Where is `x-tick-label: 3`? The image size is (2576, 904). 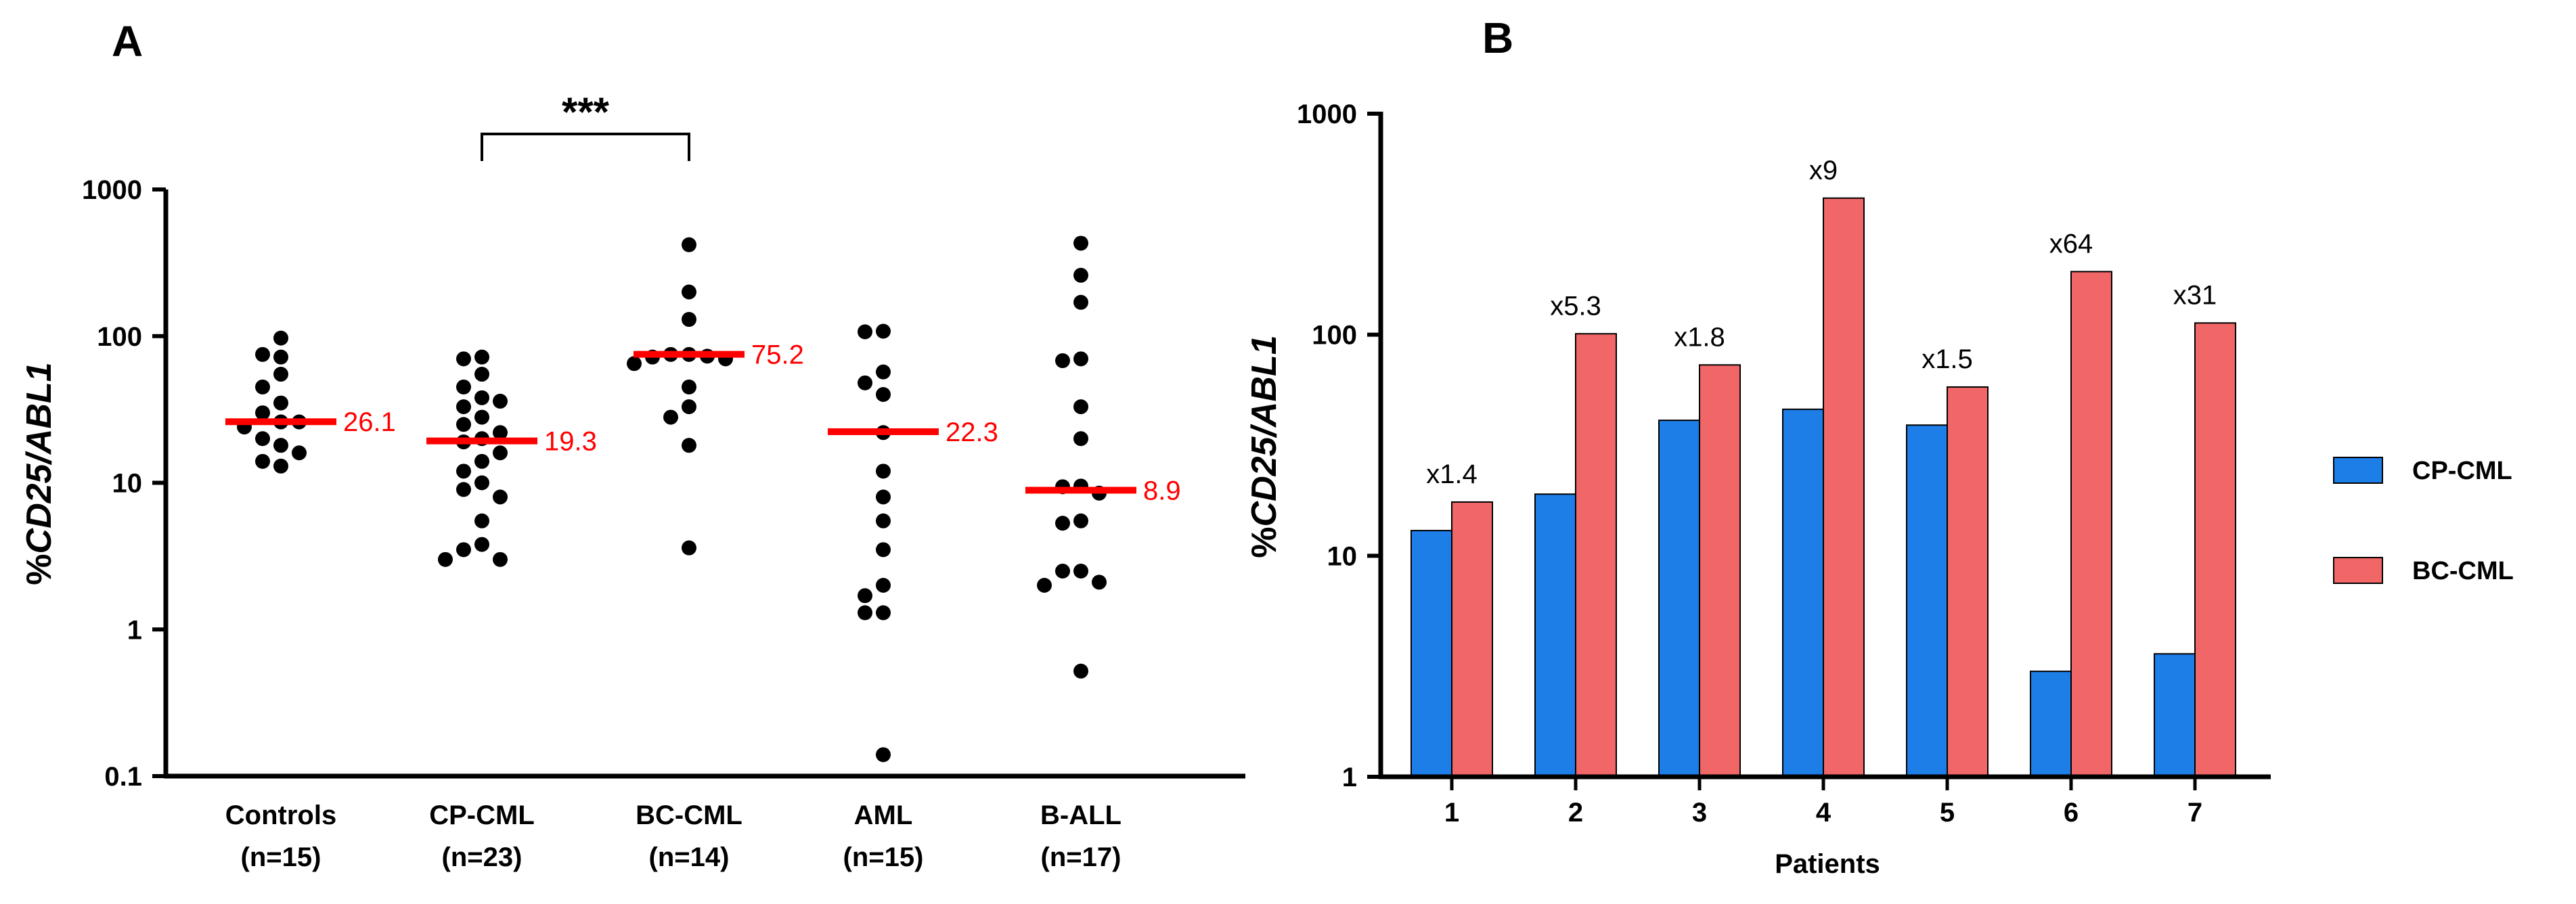 x-tick-label: 3 is located at coordinates (1699, 813).